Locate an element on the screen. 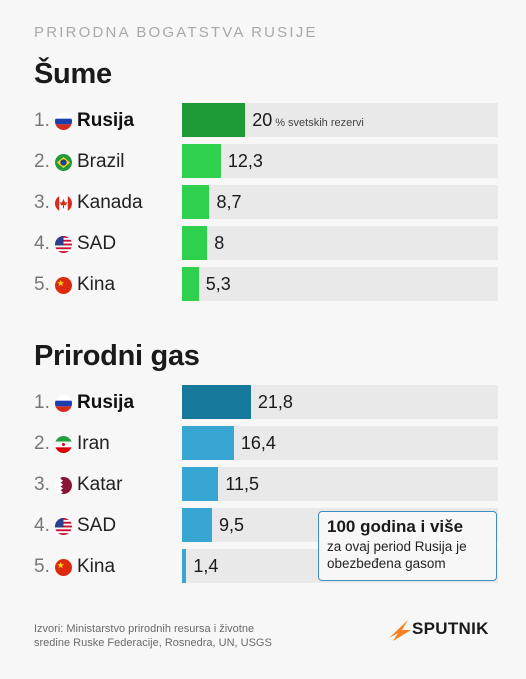  value-number: 20 is located at coordinates (262, 120).